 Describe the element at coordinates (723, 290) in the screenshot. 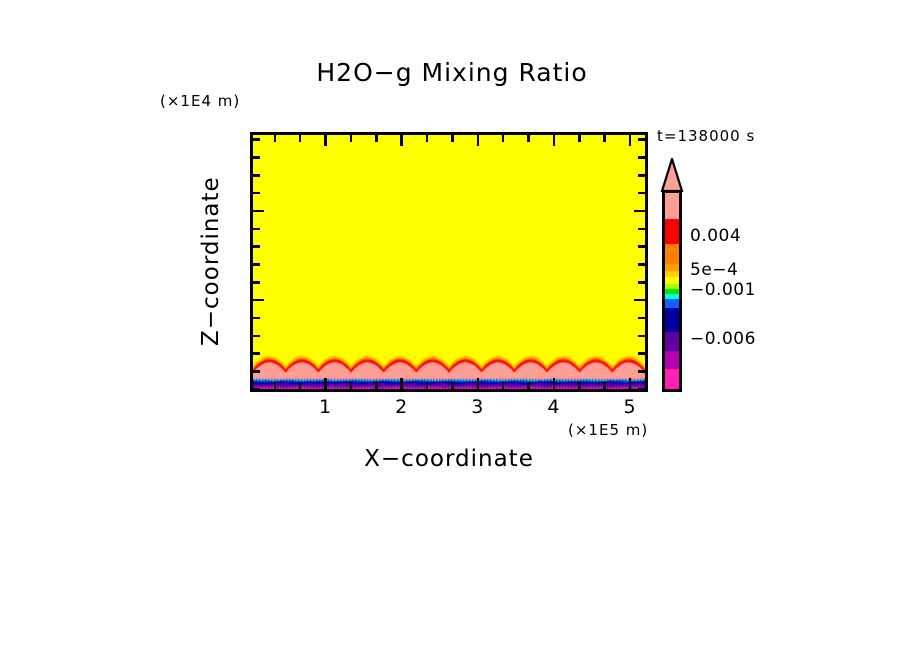

I see `colorbar-tick-label: −0.001` at that location.